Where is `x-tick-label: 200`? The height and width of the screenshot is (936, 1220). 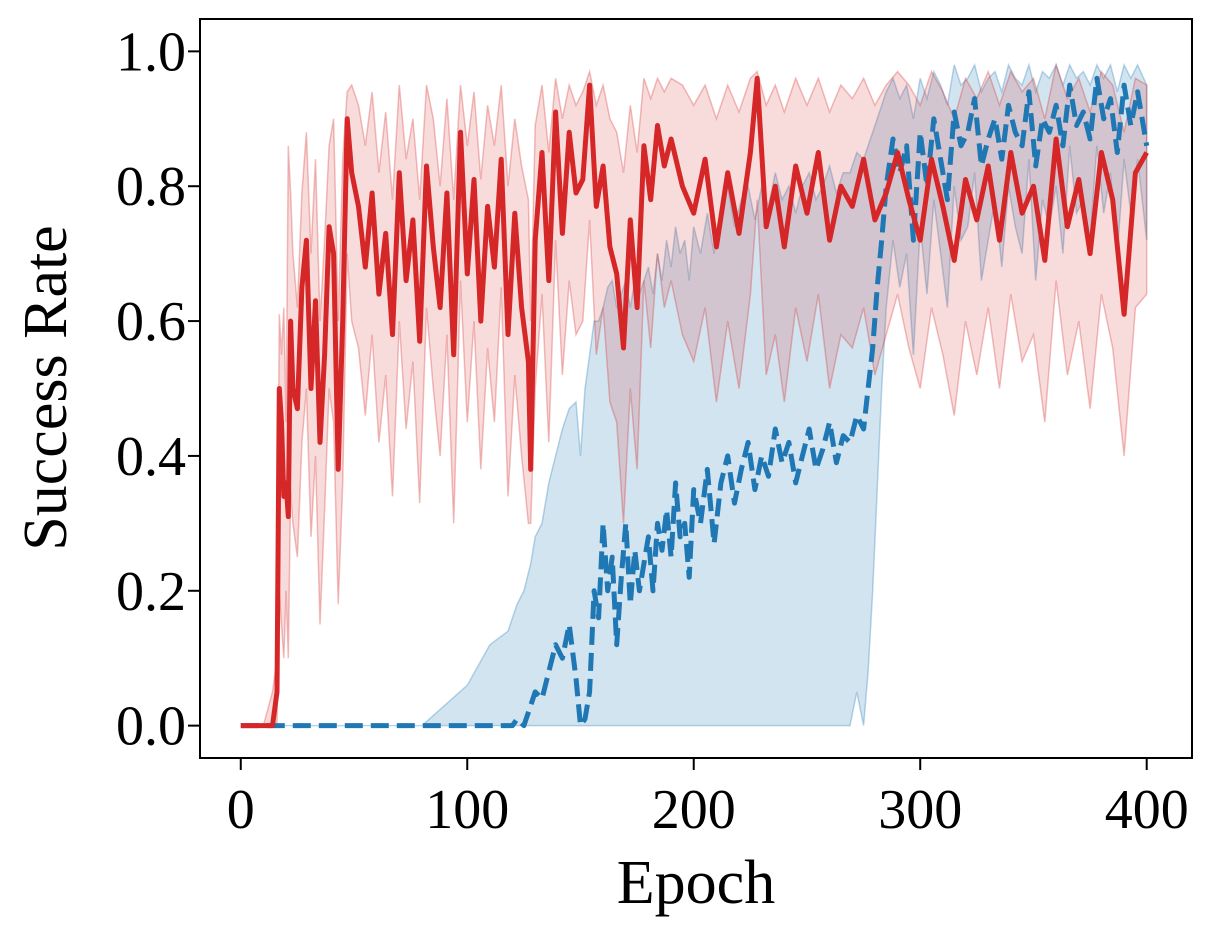
x-tick-label: 200 is located at coordinates (694, 810).